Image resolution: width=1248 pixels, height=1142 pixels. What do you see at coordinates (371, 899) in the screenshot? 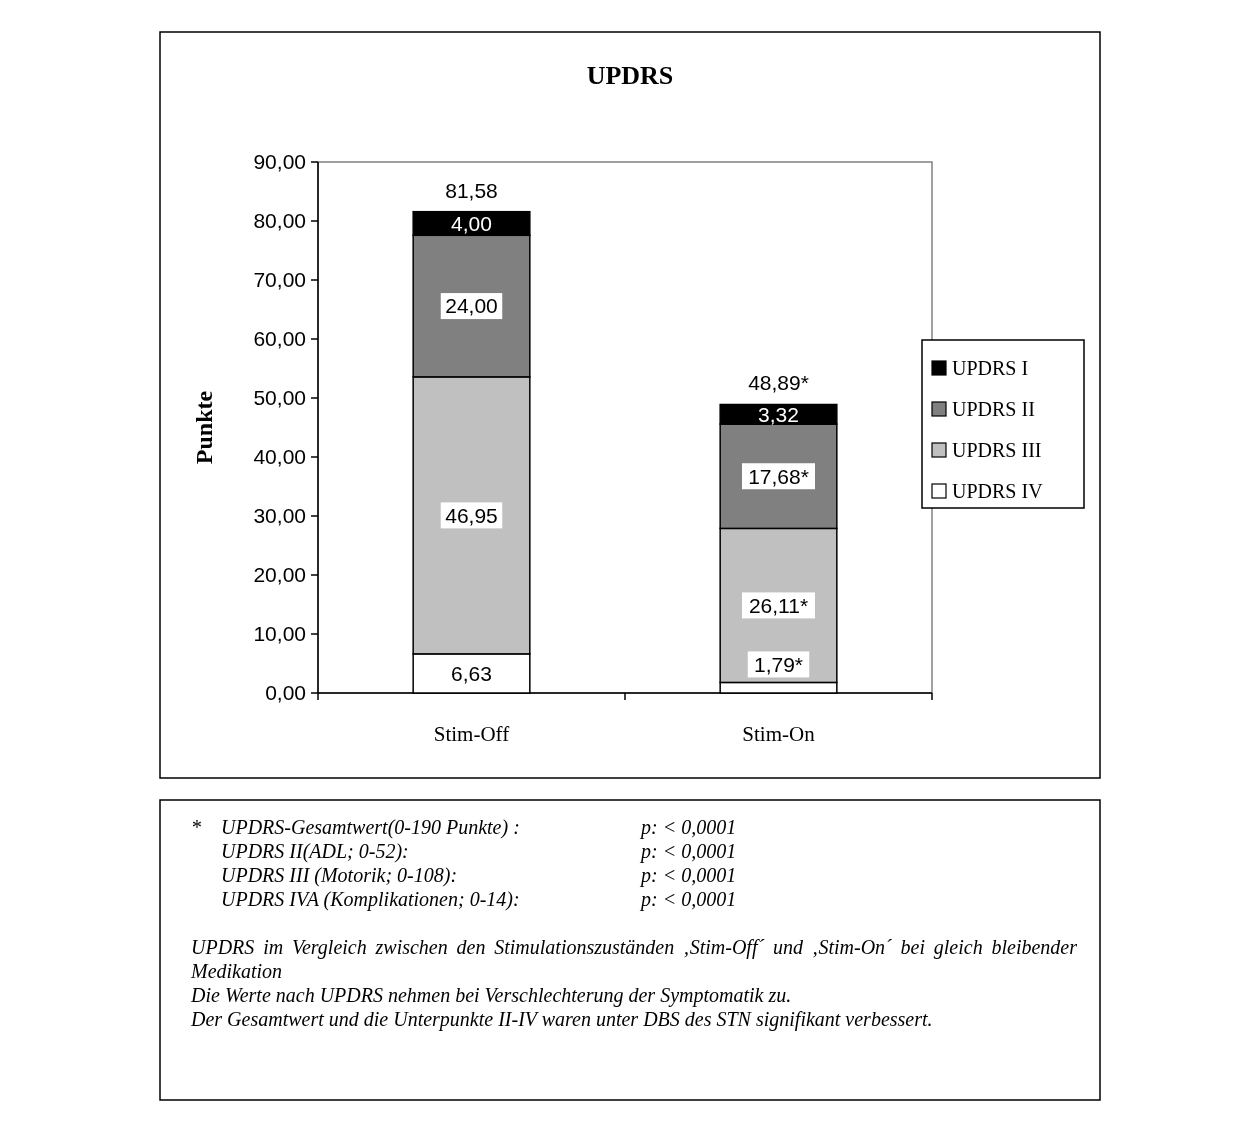
I see `text: UPDRS IVA (Komplikationen; 0-14):` at bounding box center [371, 899].